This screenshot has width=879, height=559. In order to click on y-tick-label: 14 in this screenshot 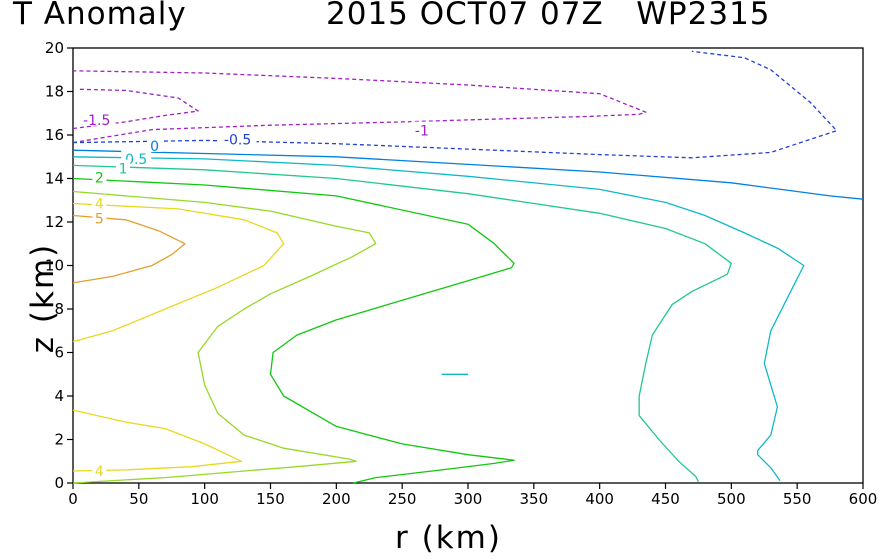, I will do `click(54, 179)`.